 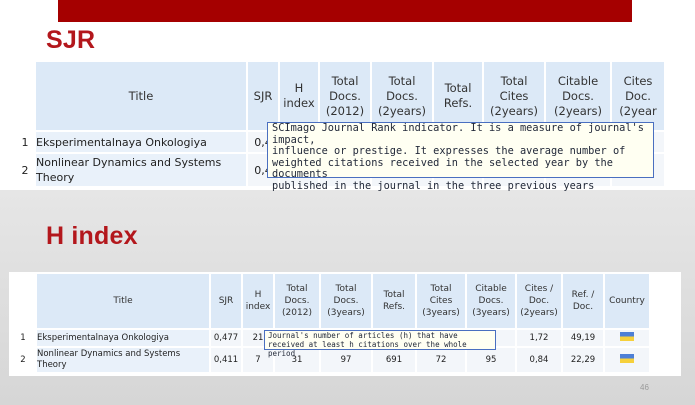 What do you see at coordinates (441, 301) in the screenshot?
I see `col-total-cites: Total Cites (3years)` at bounding box center [441, 301].